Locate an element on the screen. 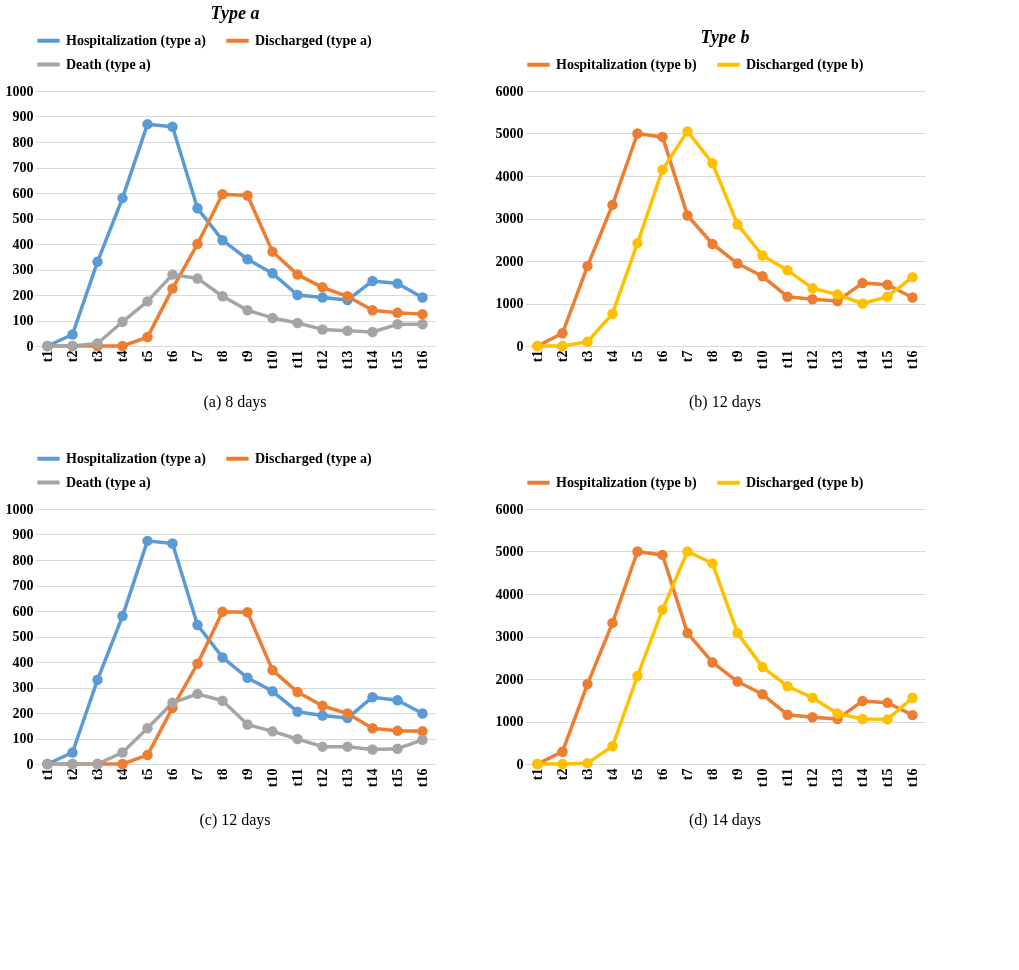  text: (a) 8 days is located at coordinates (235, 402).